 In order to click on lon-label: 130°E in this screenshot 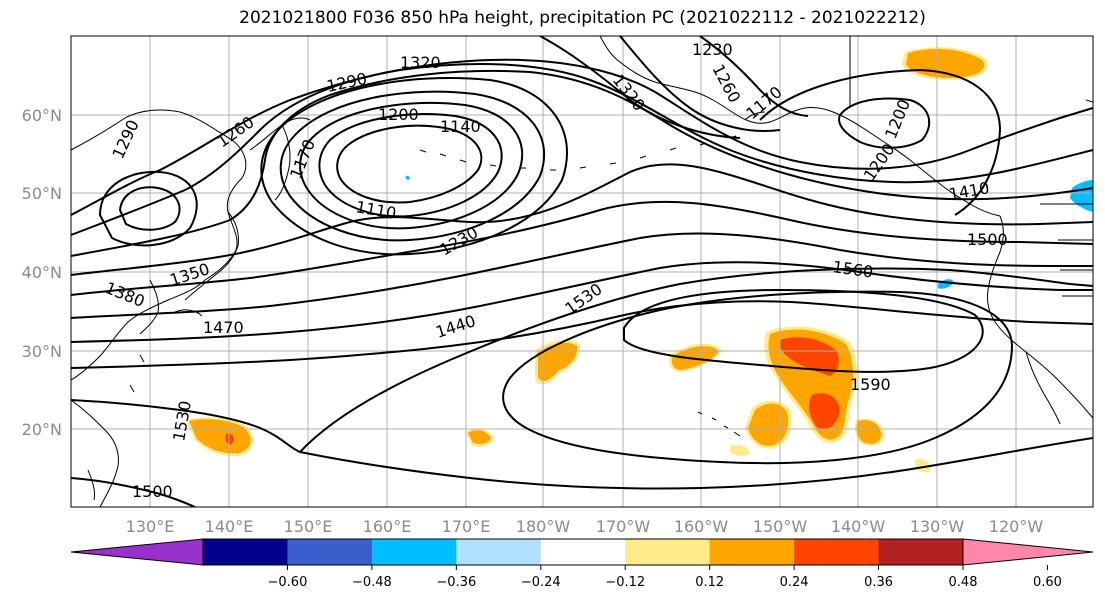, I will do `click(150, 526)`.